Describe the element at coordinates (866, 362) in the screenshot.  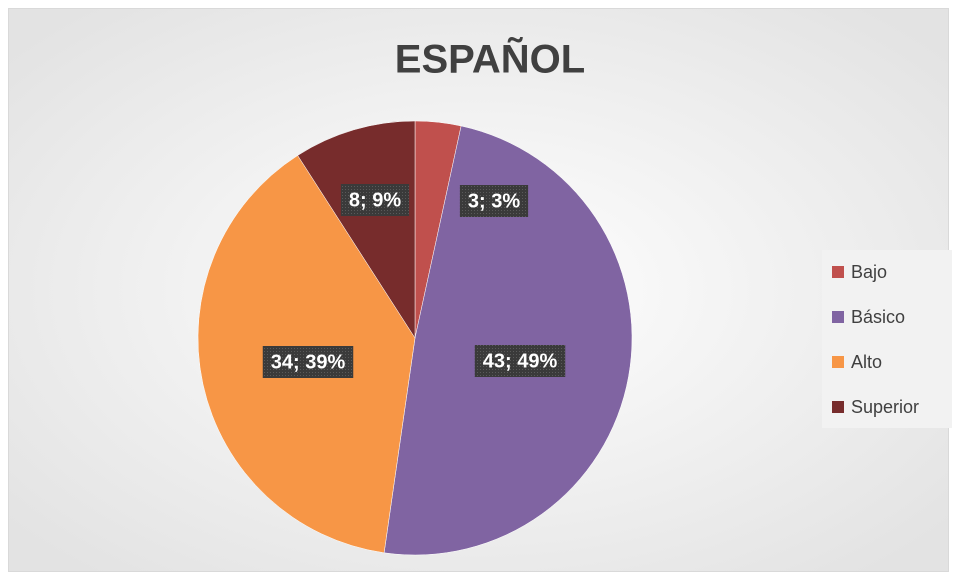
I see `legend-label: Alto` at that location.